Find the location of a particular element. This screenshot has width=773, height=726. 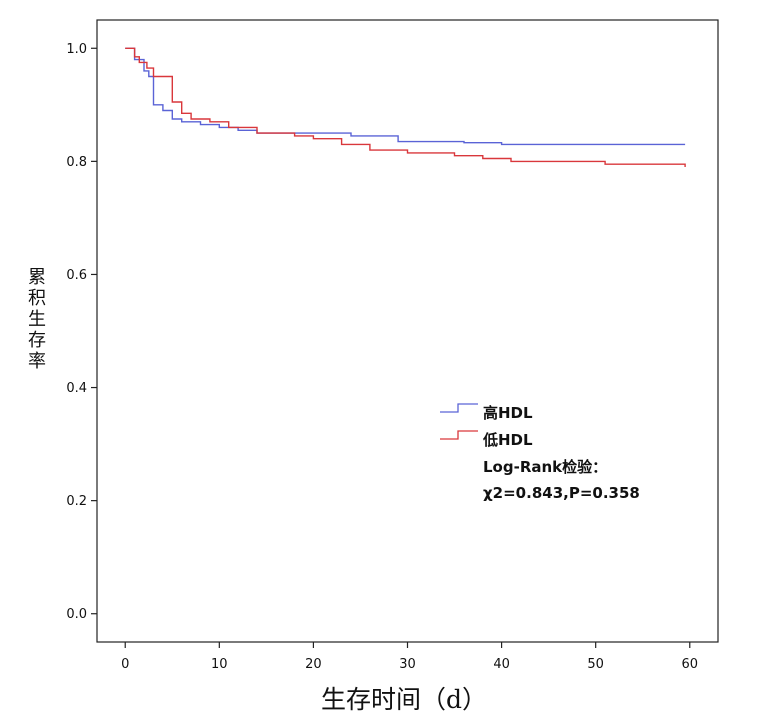

legend-label-low-hdl: 低HDL is located at coordinates (507, 440).